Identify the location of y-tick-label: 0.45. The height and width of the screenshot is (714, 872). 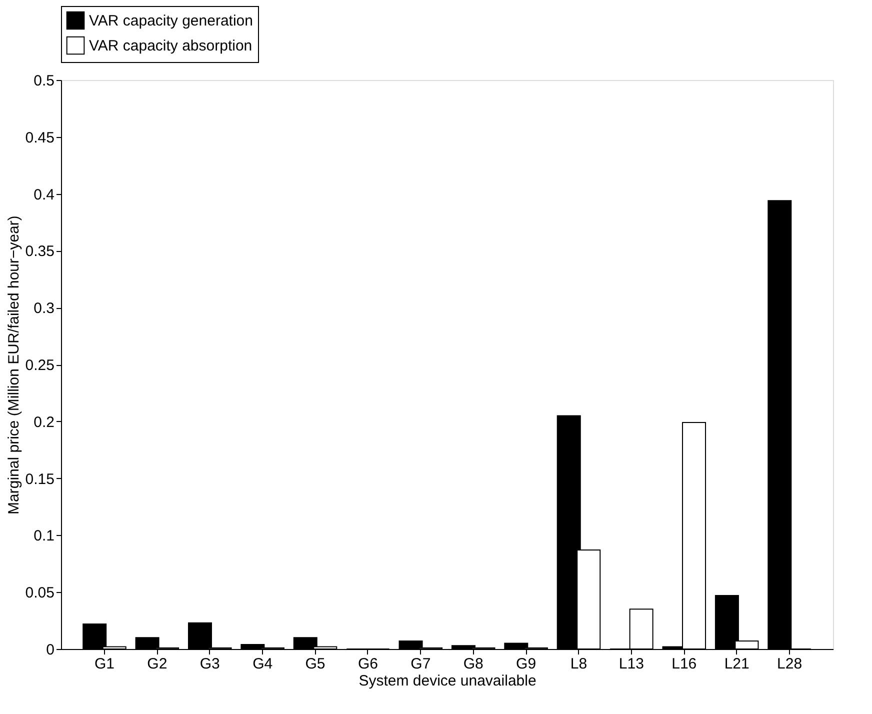
(39, 137).